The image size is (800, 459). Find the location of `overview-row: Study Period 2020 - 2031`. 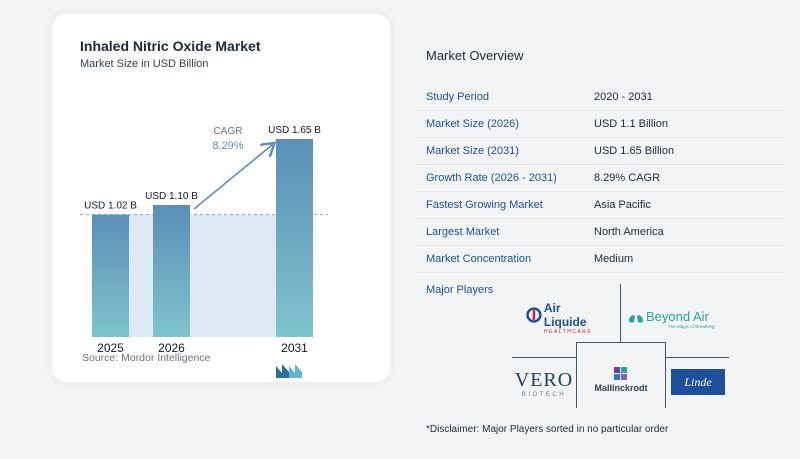

overview-row: Study Period 2020 - 2031 is located at coordinates (600, 97).